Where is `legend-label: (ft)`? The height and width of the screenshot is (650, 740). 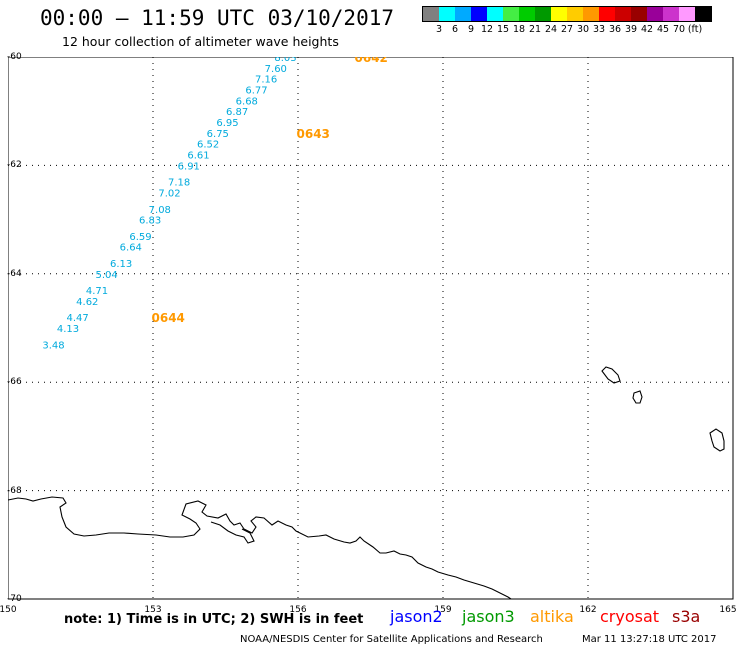
legend-label: (ft) is located at coordinates (695, 29).